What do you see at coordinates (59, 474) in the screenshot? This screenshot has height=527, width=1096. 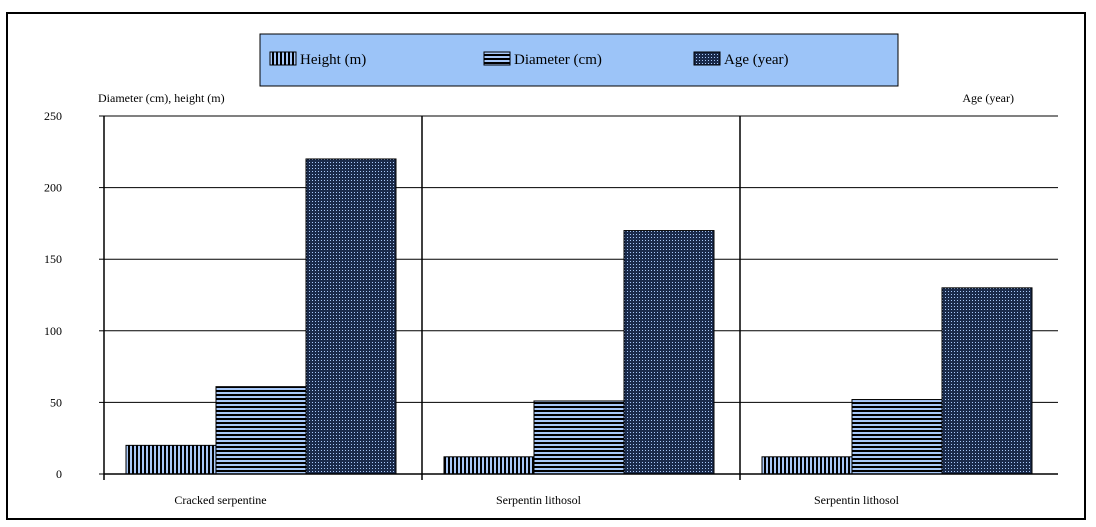 I see `y-tick-label: 0` at bounding box center [59, 474].